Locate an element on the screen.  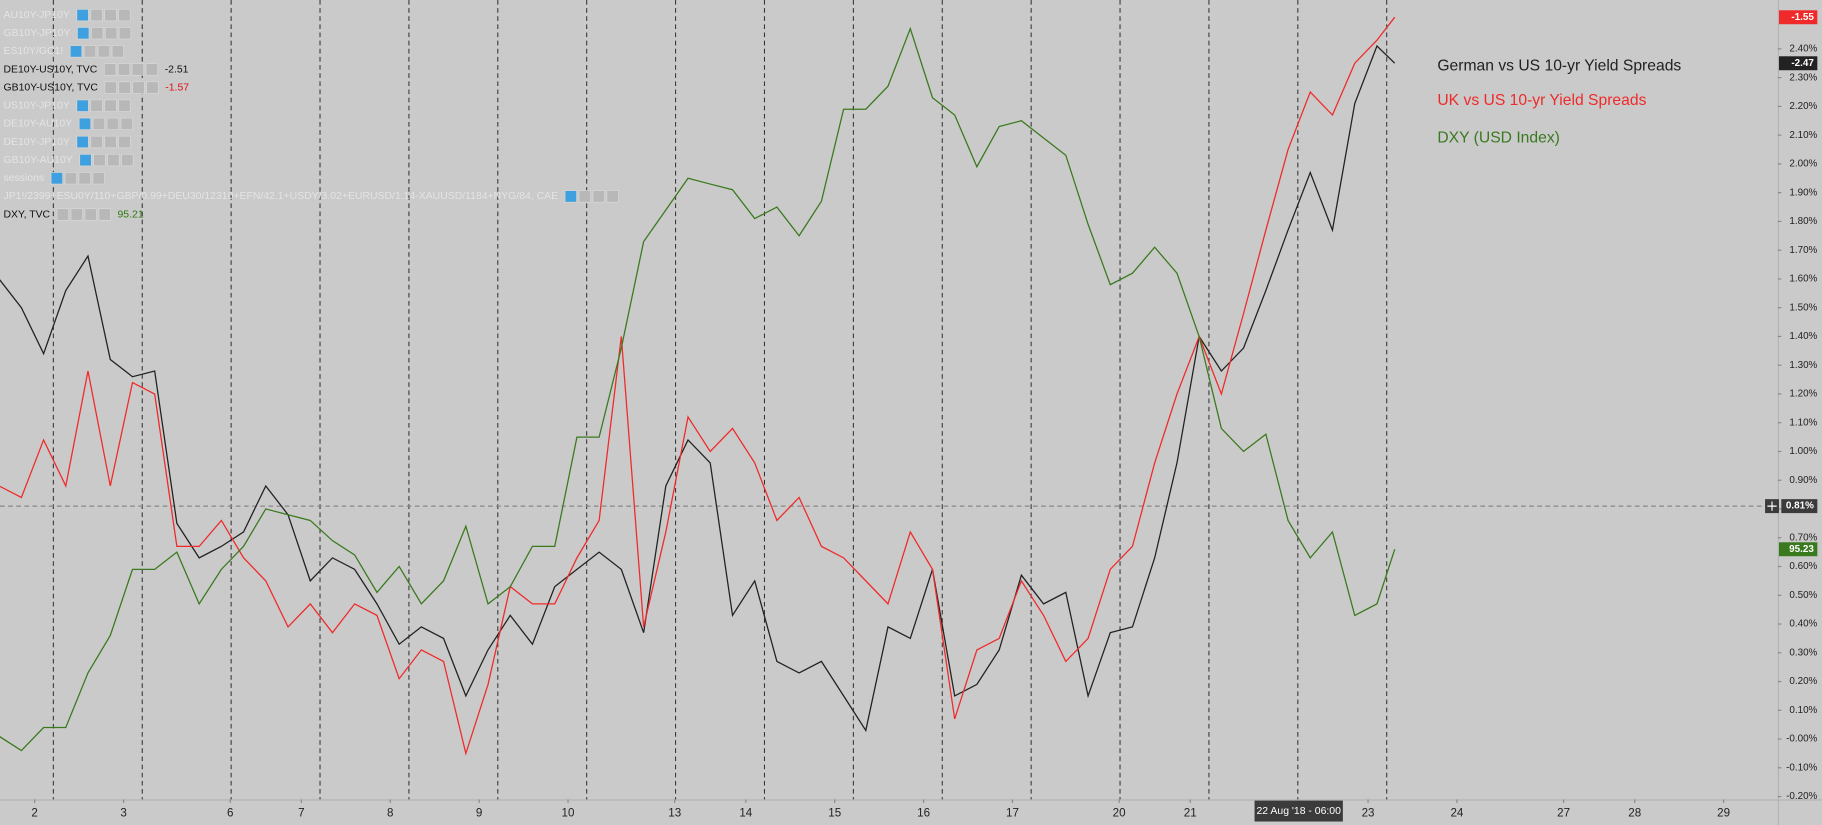
y-tick-label: 1.60% is located at coordinates (1803, 279).